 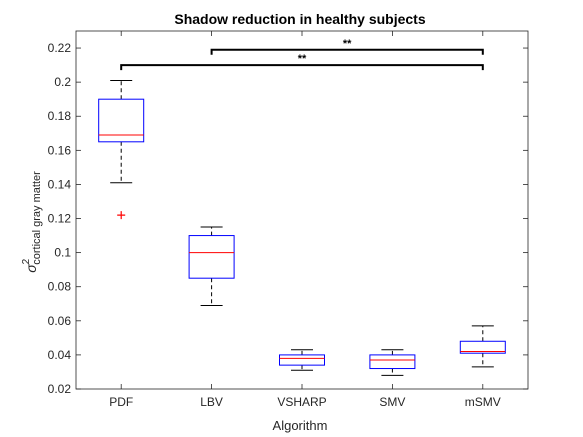 I want to click on y-axis-title-base: σ, so click(x=31, y=268).